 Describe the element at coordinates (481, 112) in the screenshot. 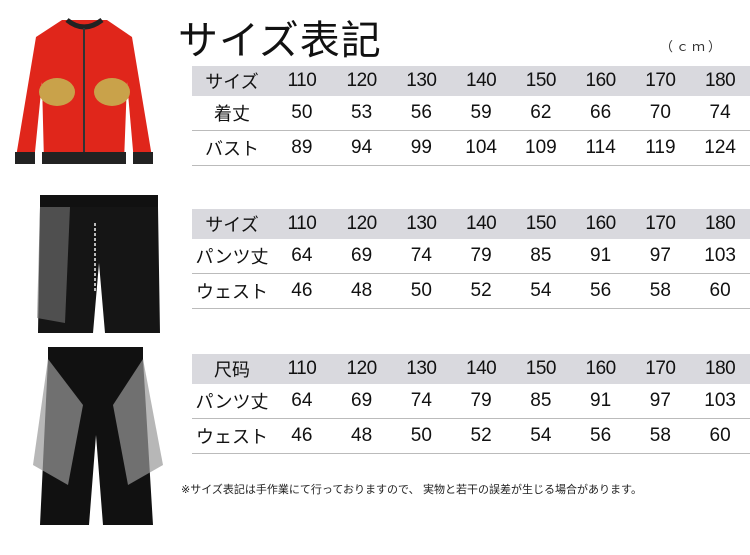

I see `value-cell: 59` at that location.